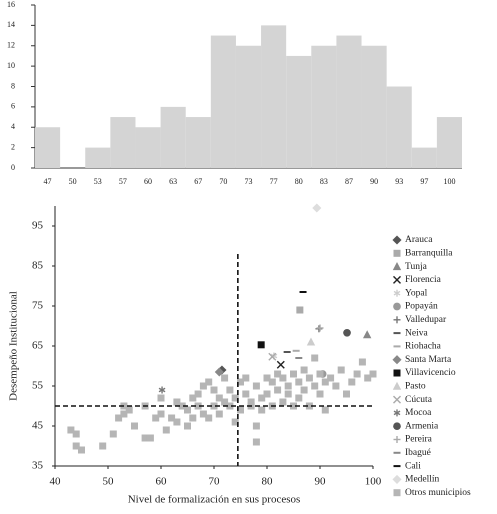 The height and width of the screenshot is (514, 497). I want to click on legend-label: Otros municipios, so click(438, 493).